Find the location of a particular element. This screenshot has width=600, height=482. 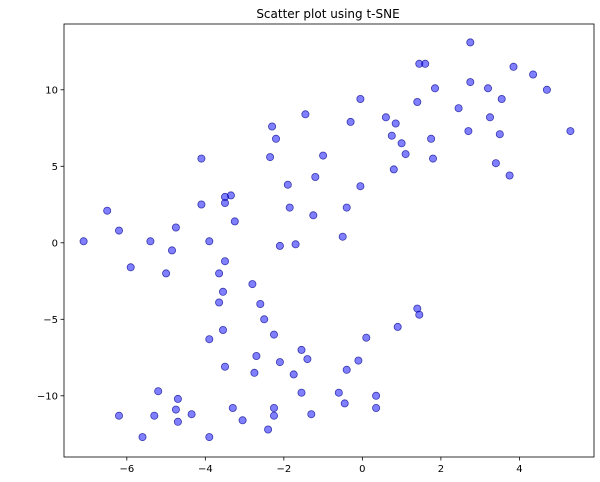

y-tick-label: −5 is located at coordinates (50, 320).